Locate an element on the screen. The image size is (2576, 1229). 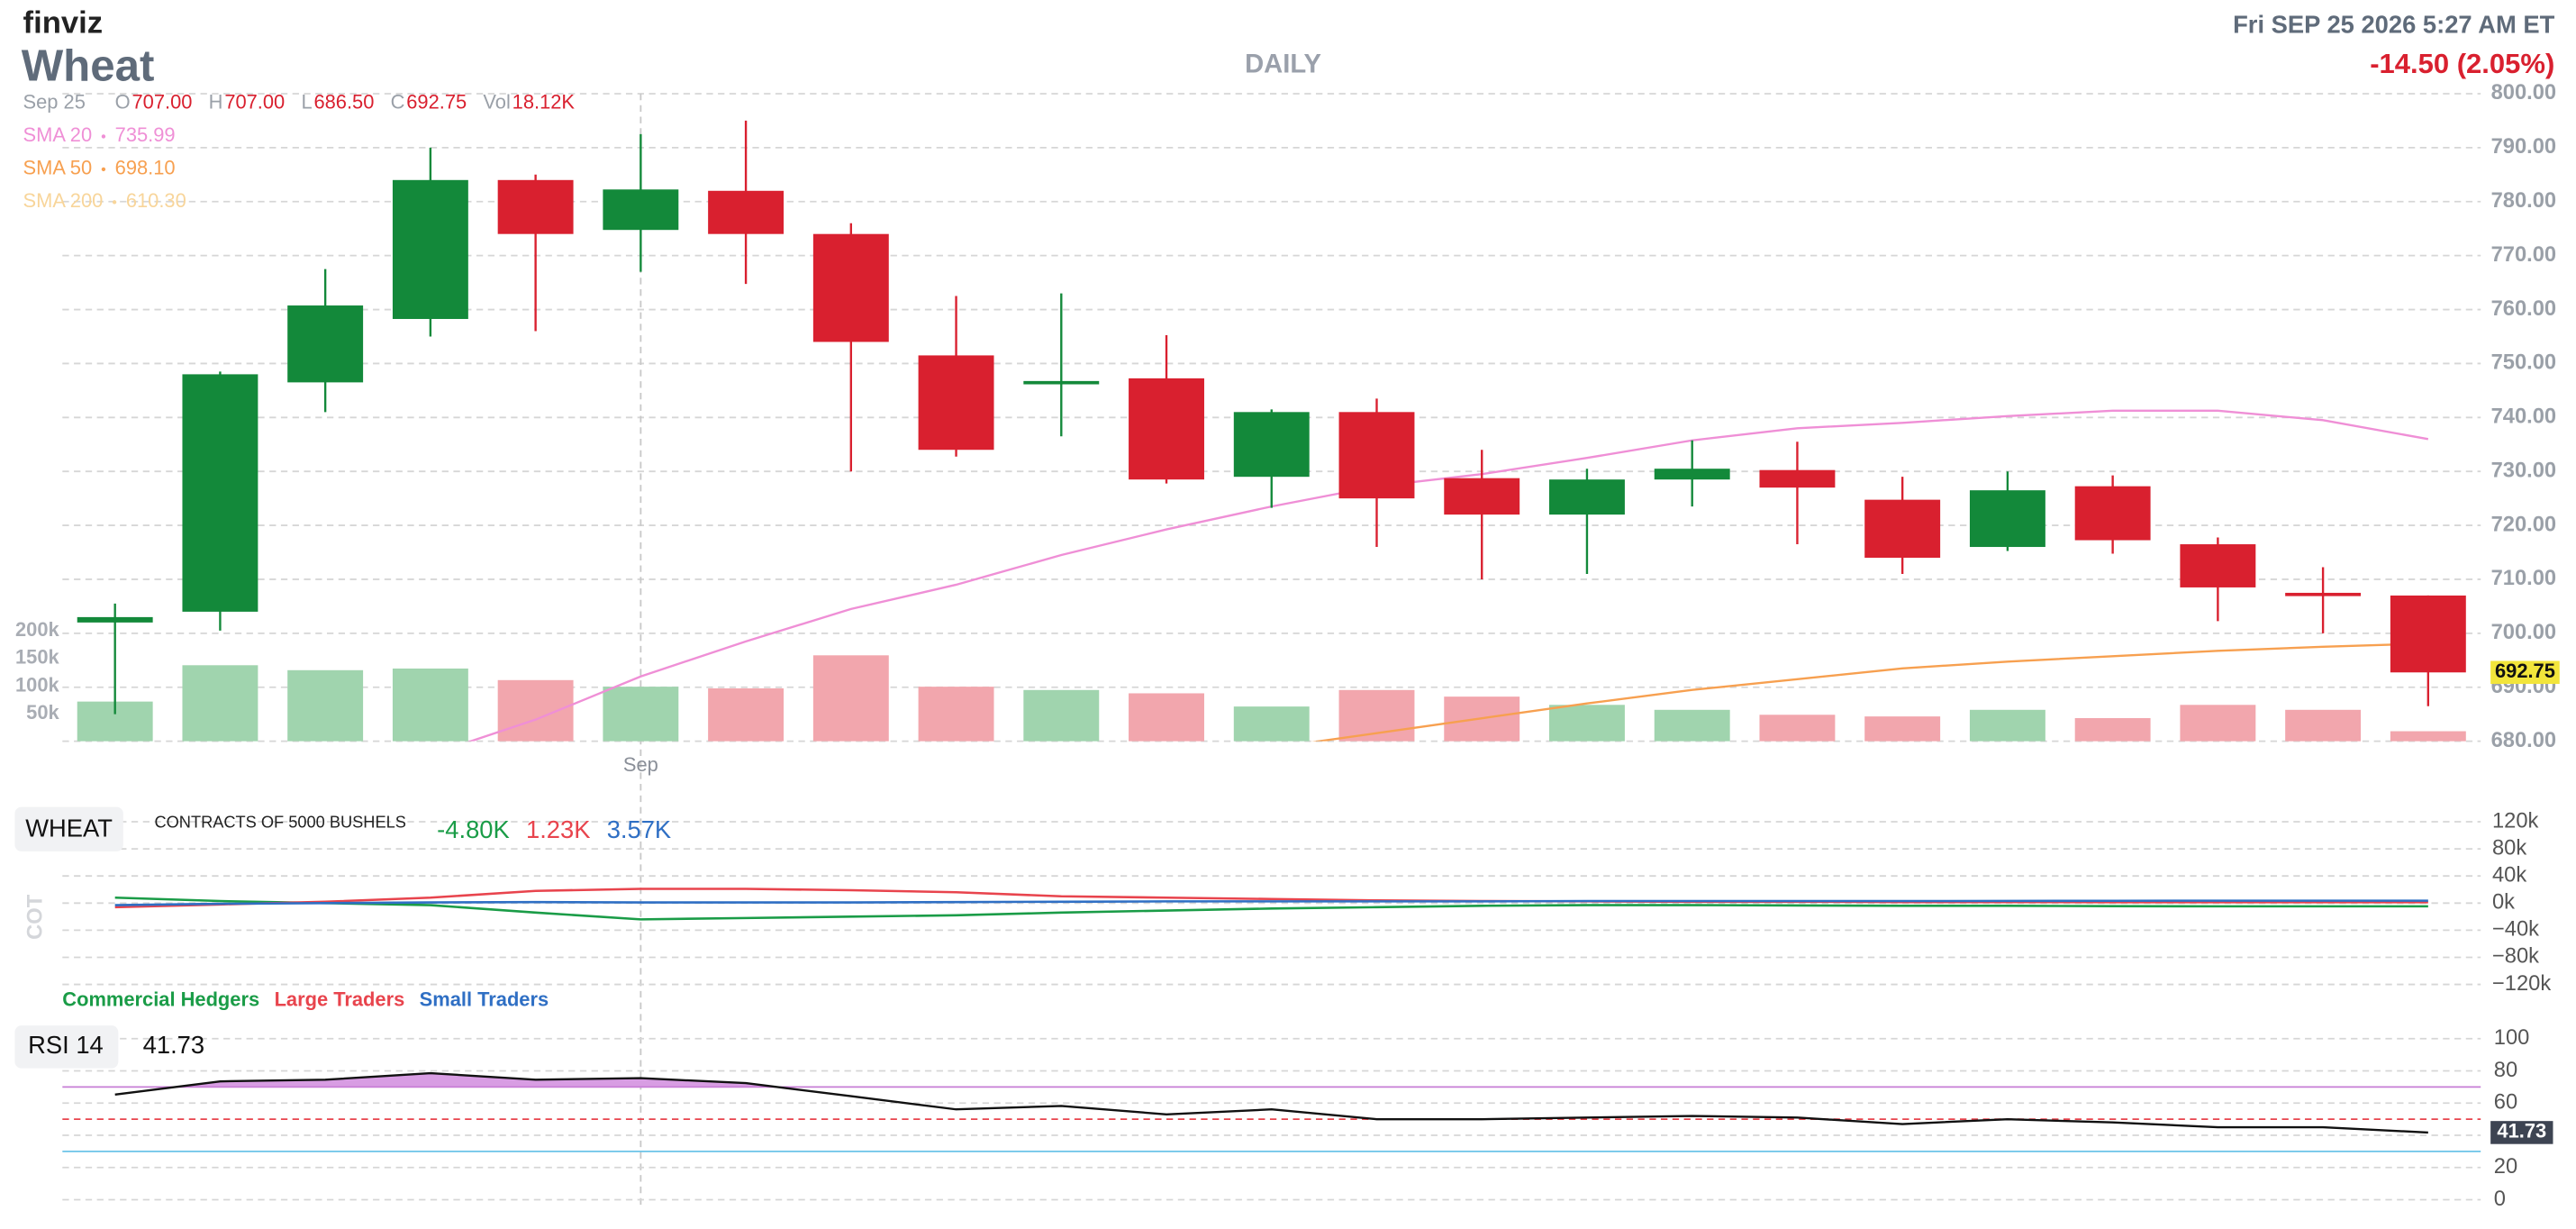
y-tick-label: 60 is located at coordinates (2505, 1103).